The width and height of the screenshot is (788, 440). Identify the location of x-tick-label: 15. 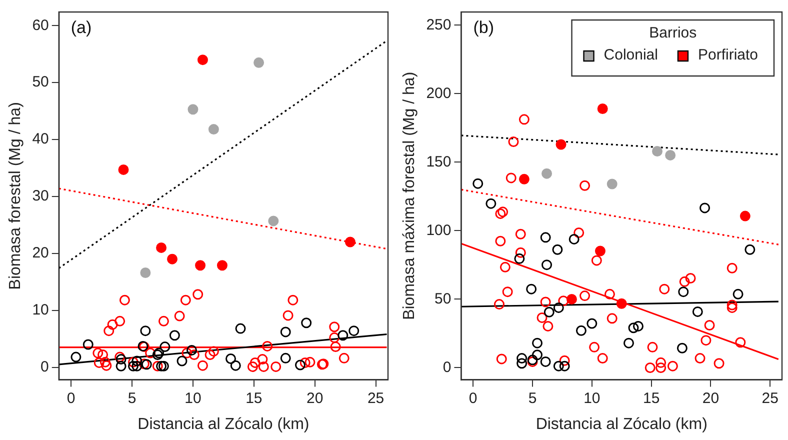
(651, 398).